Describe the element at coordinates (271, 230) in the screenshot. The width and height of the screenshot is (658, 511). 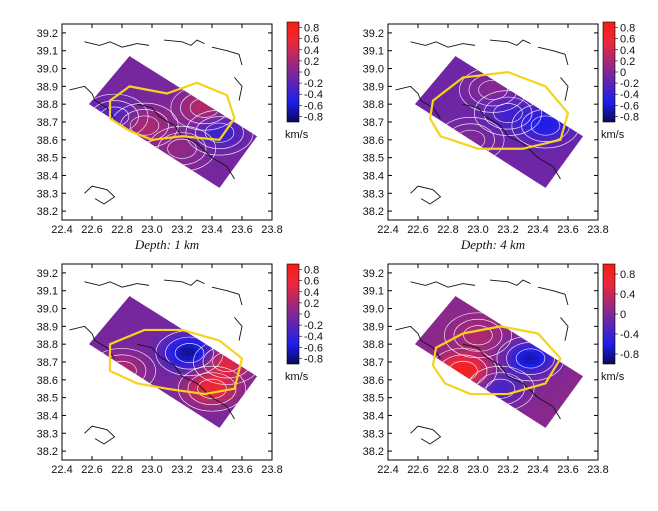
I see `x-tick-label: 23.8` at that location.